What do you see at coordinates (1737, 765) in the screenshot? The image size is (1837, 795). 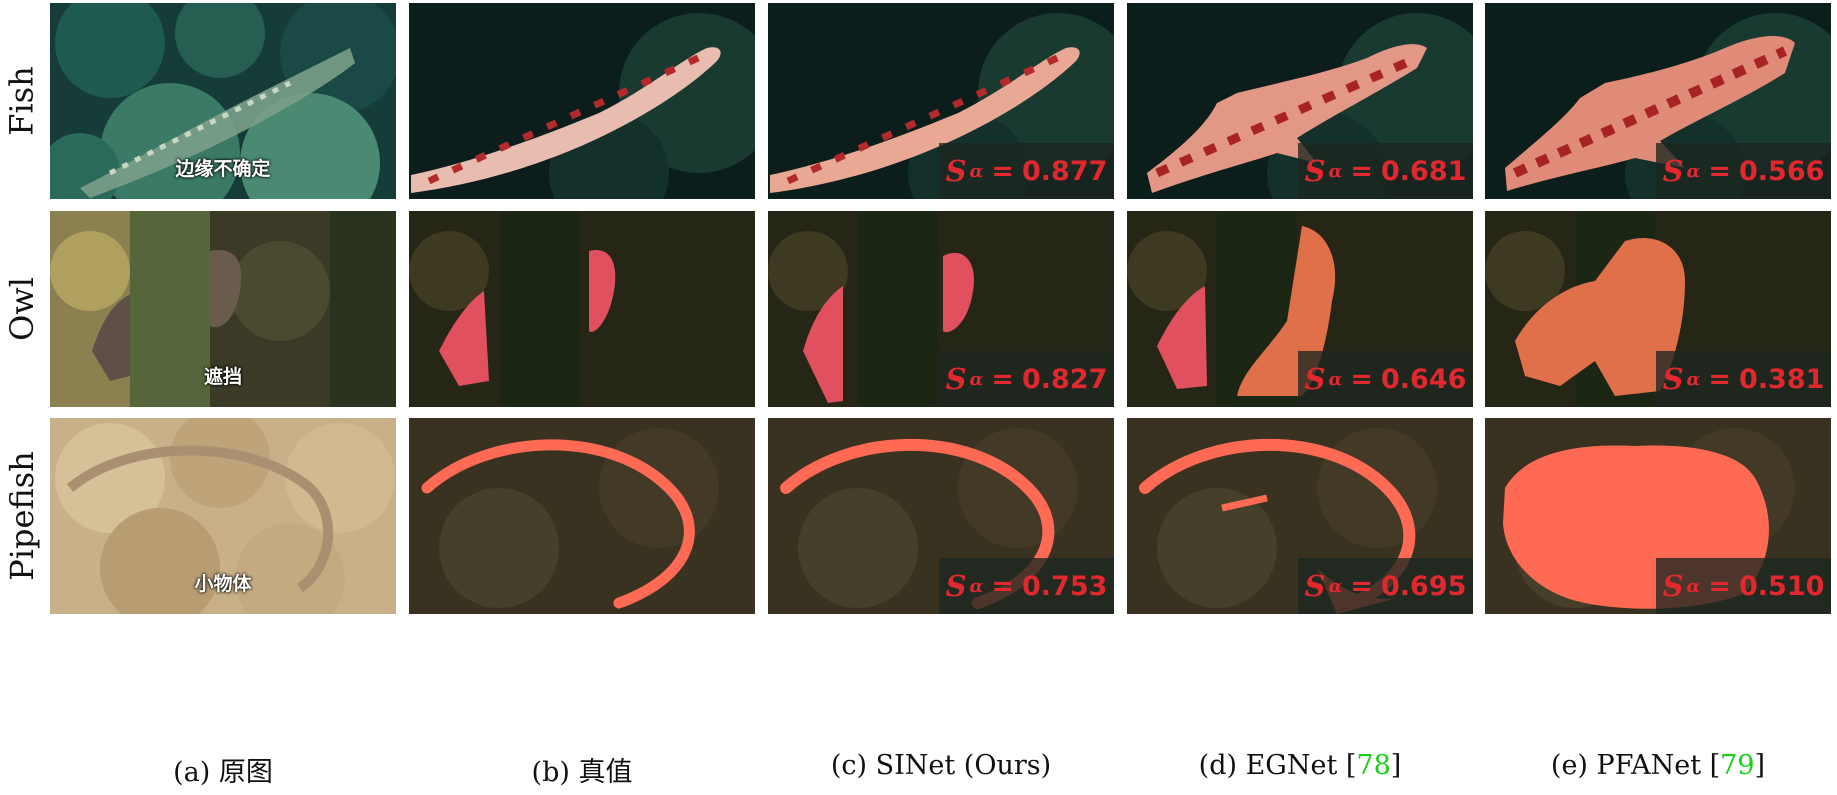 I see `citation-link: 79` at bounding box center [1737, 765].